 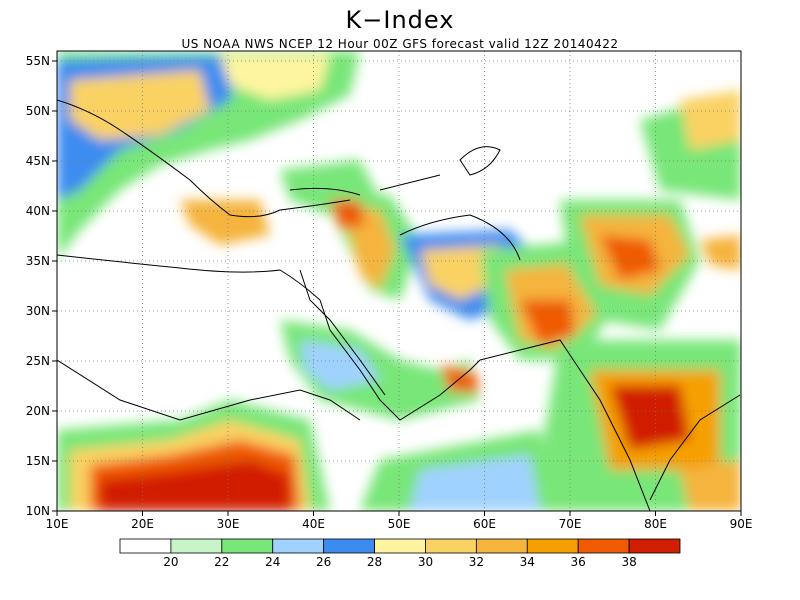 What do you see at coordinates (38, 361) in the screenshot?
I see `lat-tick-label: 25N` at bounding box center [38, 361].